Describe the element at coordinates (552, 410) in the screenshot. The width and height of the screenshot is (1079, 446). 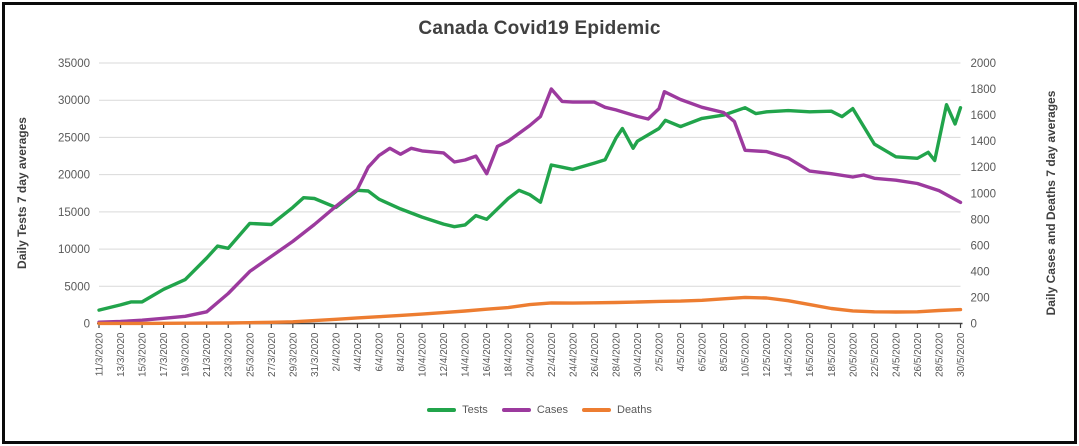
I see `legend-label-cases: Cases` at that location.